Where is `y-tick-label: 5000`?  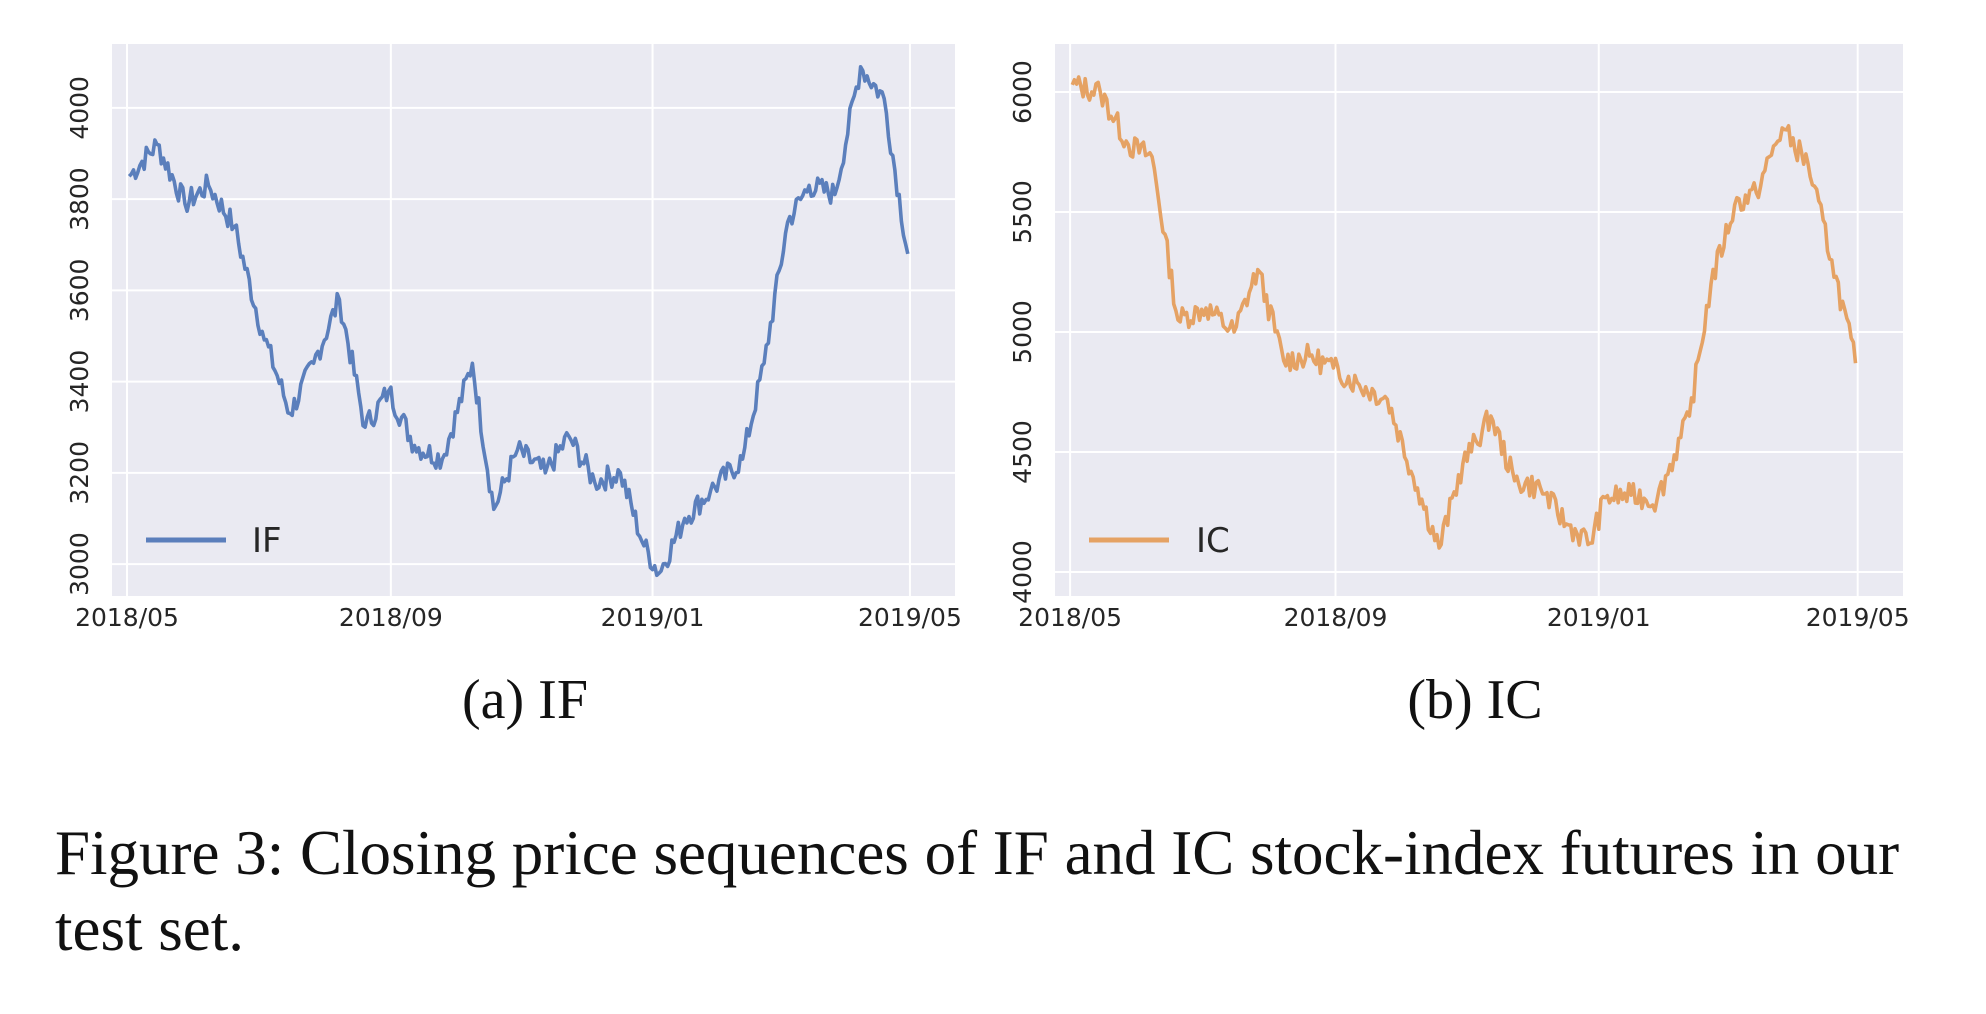
y-tick-label: 5000 is located at coordinates (1022, 332).